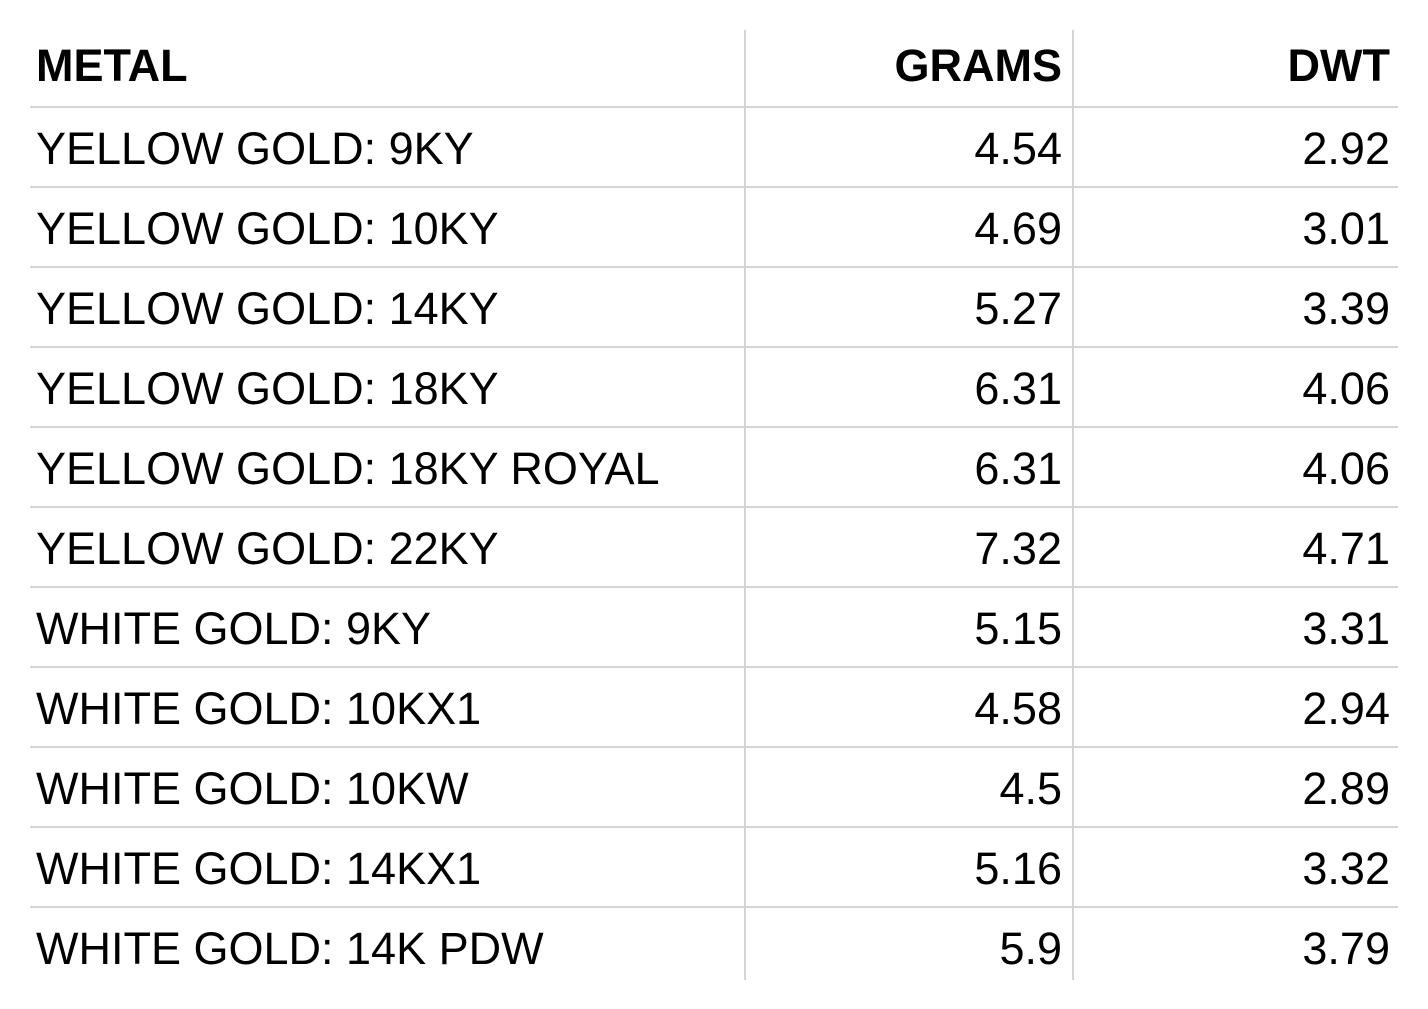 This screenshot has height=1009, width=1428. What do you see at coordinates (1018, 228) in the screenshot?
I see `number-cell: 4.69` at bounding box center [1018, 228].